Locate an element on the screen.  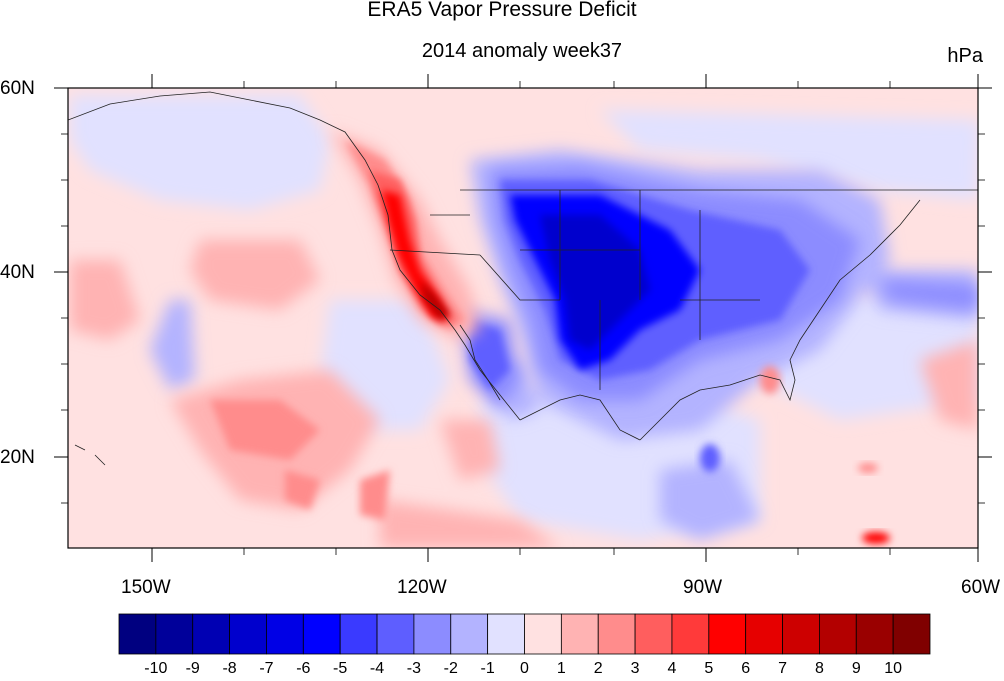
colorbar-tick-label: 1 is located at coordinates (561, 668).